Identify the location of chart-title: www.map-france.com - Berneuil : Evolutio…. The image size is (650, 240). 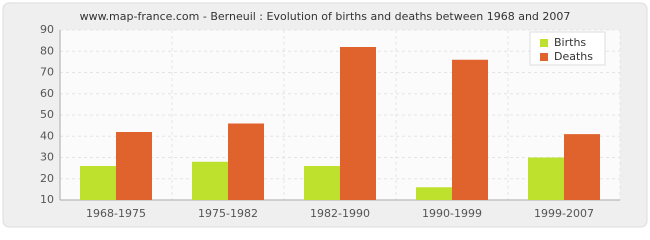
(325, 16).